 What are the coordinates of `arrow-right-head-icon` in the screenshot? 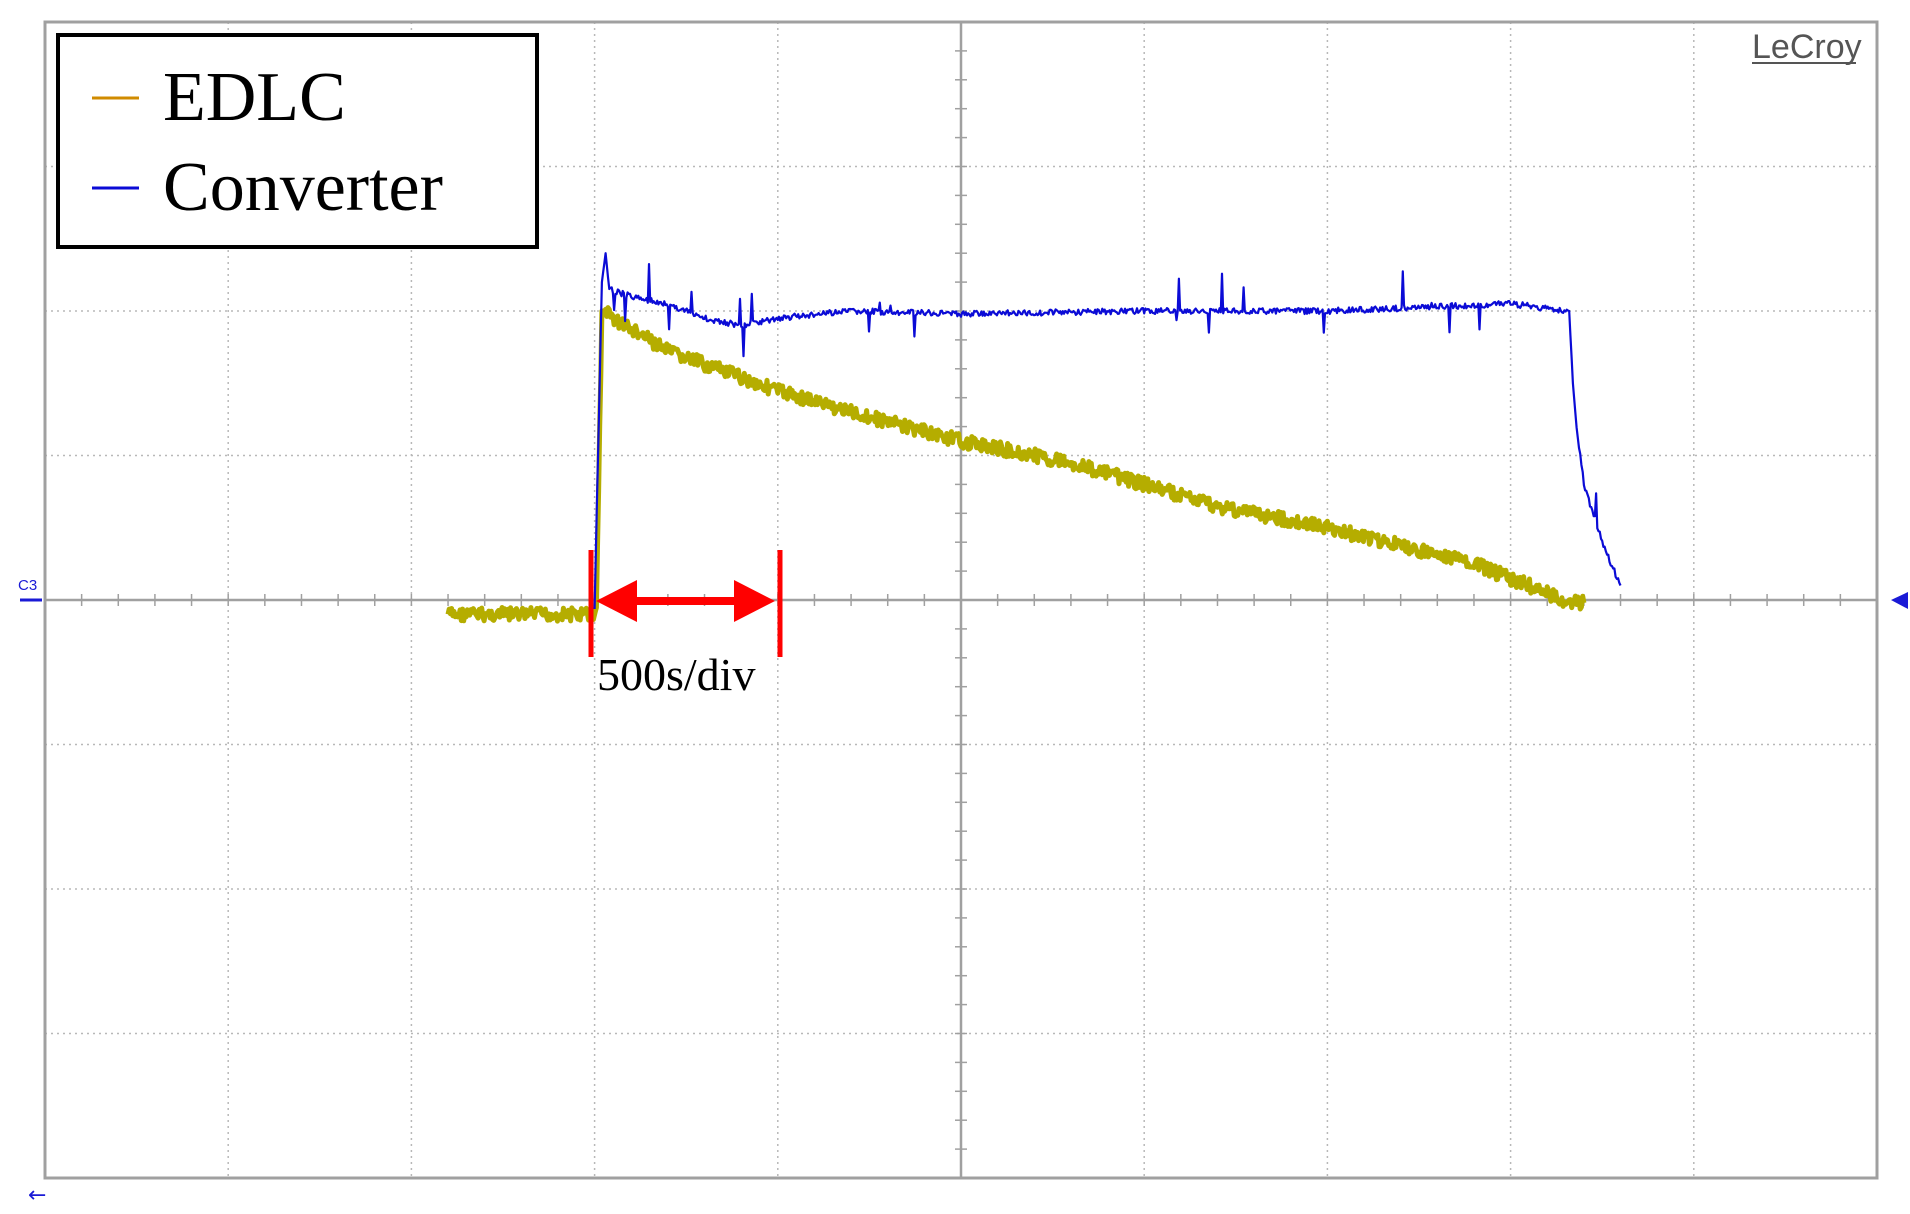 It's located at (754, 601).